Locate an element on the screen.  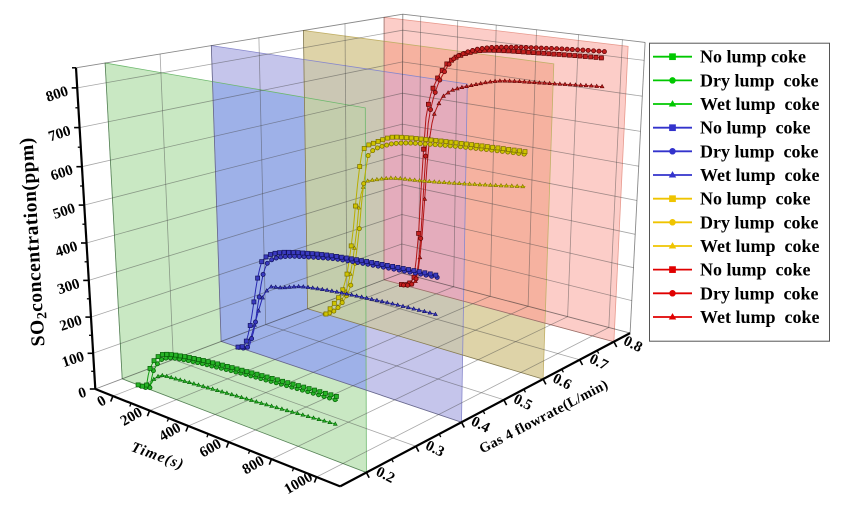
svg-text: 200 is located at coordinates (71, 324).